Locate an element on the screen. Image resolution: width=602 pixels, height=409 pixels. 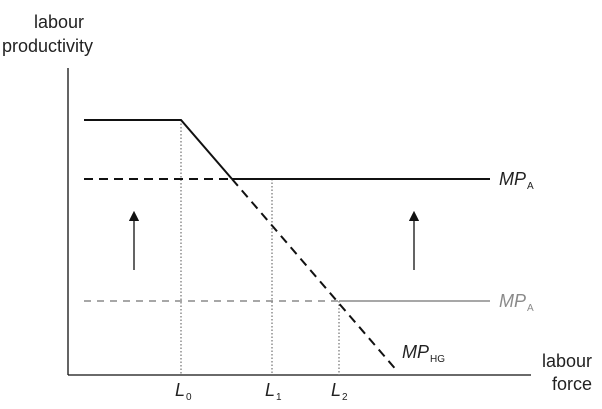
tick-l1-main: L is located at coordinates (270, 390).